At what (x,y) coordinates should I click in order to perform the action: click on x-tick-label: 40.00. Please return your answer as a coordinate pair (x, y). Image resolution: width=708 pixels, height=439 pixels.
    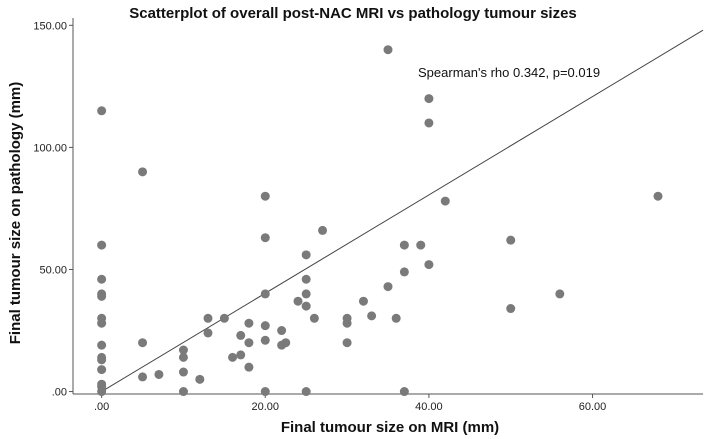
    Looking at the image, I should click on (429, 407).